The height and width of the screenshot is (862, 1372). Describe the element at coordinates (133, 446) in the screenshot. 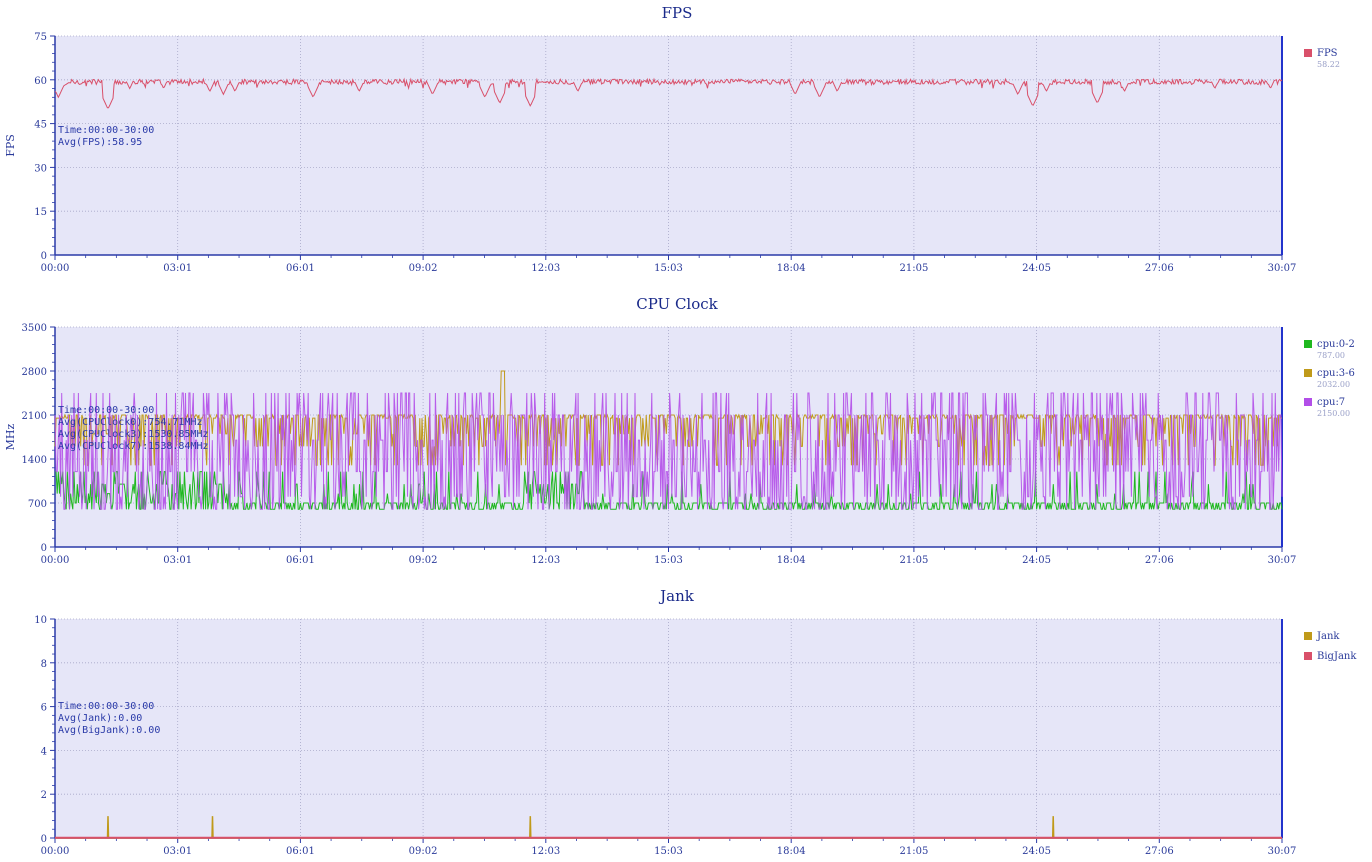

I see `summary-text: Avg(CPUClock7):1538.84MHz` at that location.